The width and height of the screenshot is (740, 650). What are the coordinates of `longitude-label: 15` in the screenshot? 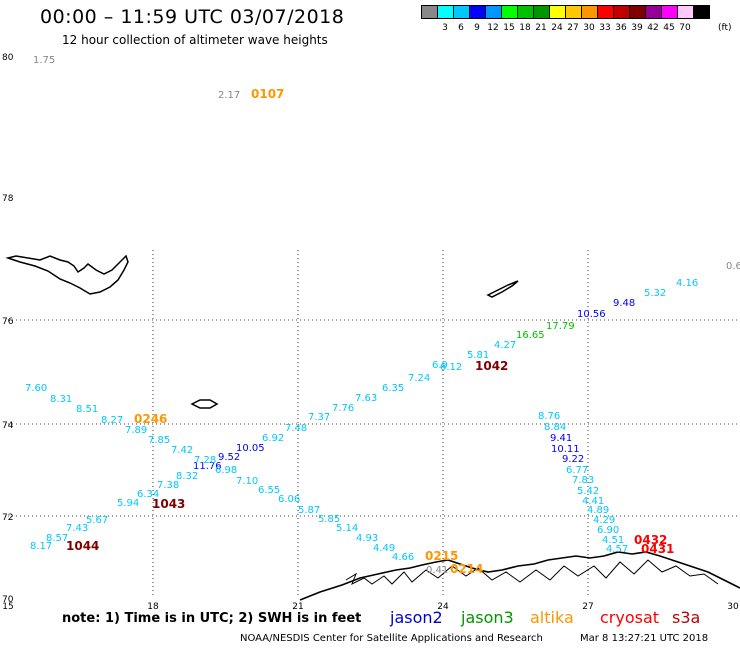 It's located at (7, 607).